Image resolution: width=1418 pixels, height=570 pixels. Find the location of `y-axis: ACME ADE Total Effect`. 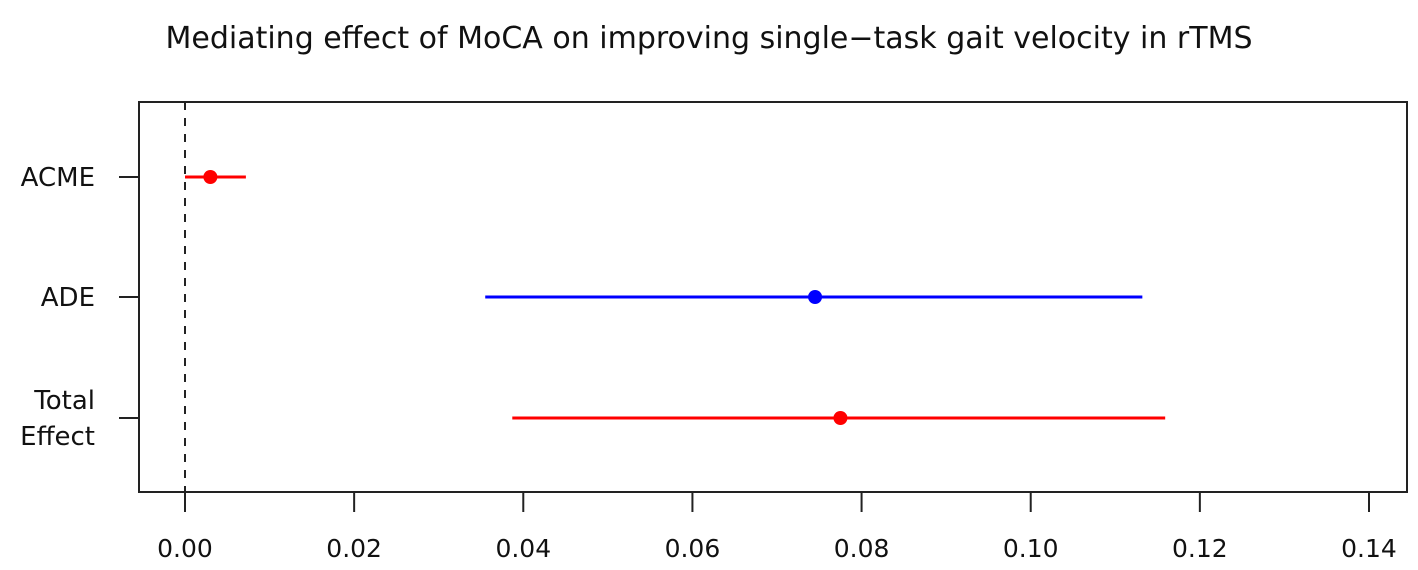

y-axis: ACME ADE Total Effect is located at coordinates (79, 307).